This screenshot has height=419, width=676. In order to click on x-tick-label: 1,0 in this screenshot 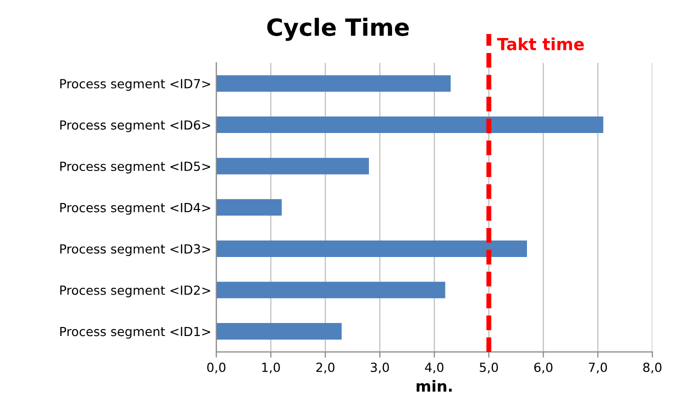, I will do `click(271, 368)`.